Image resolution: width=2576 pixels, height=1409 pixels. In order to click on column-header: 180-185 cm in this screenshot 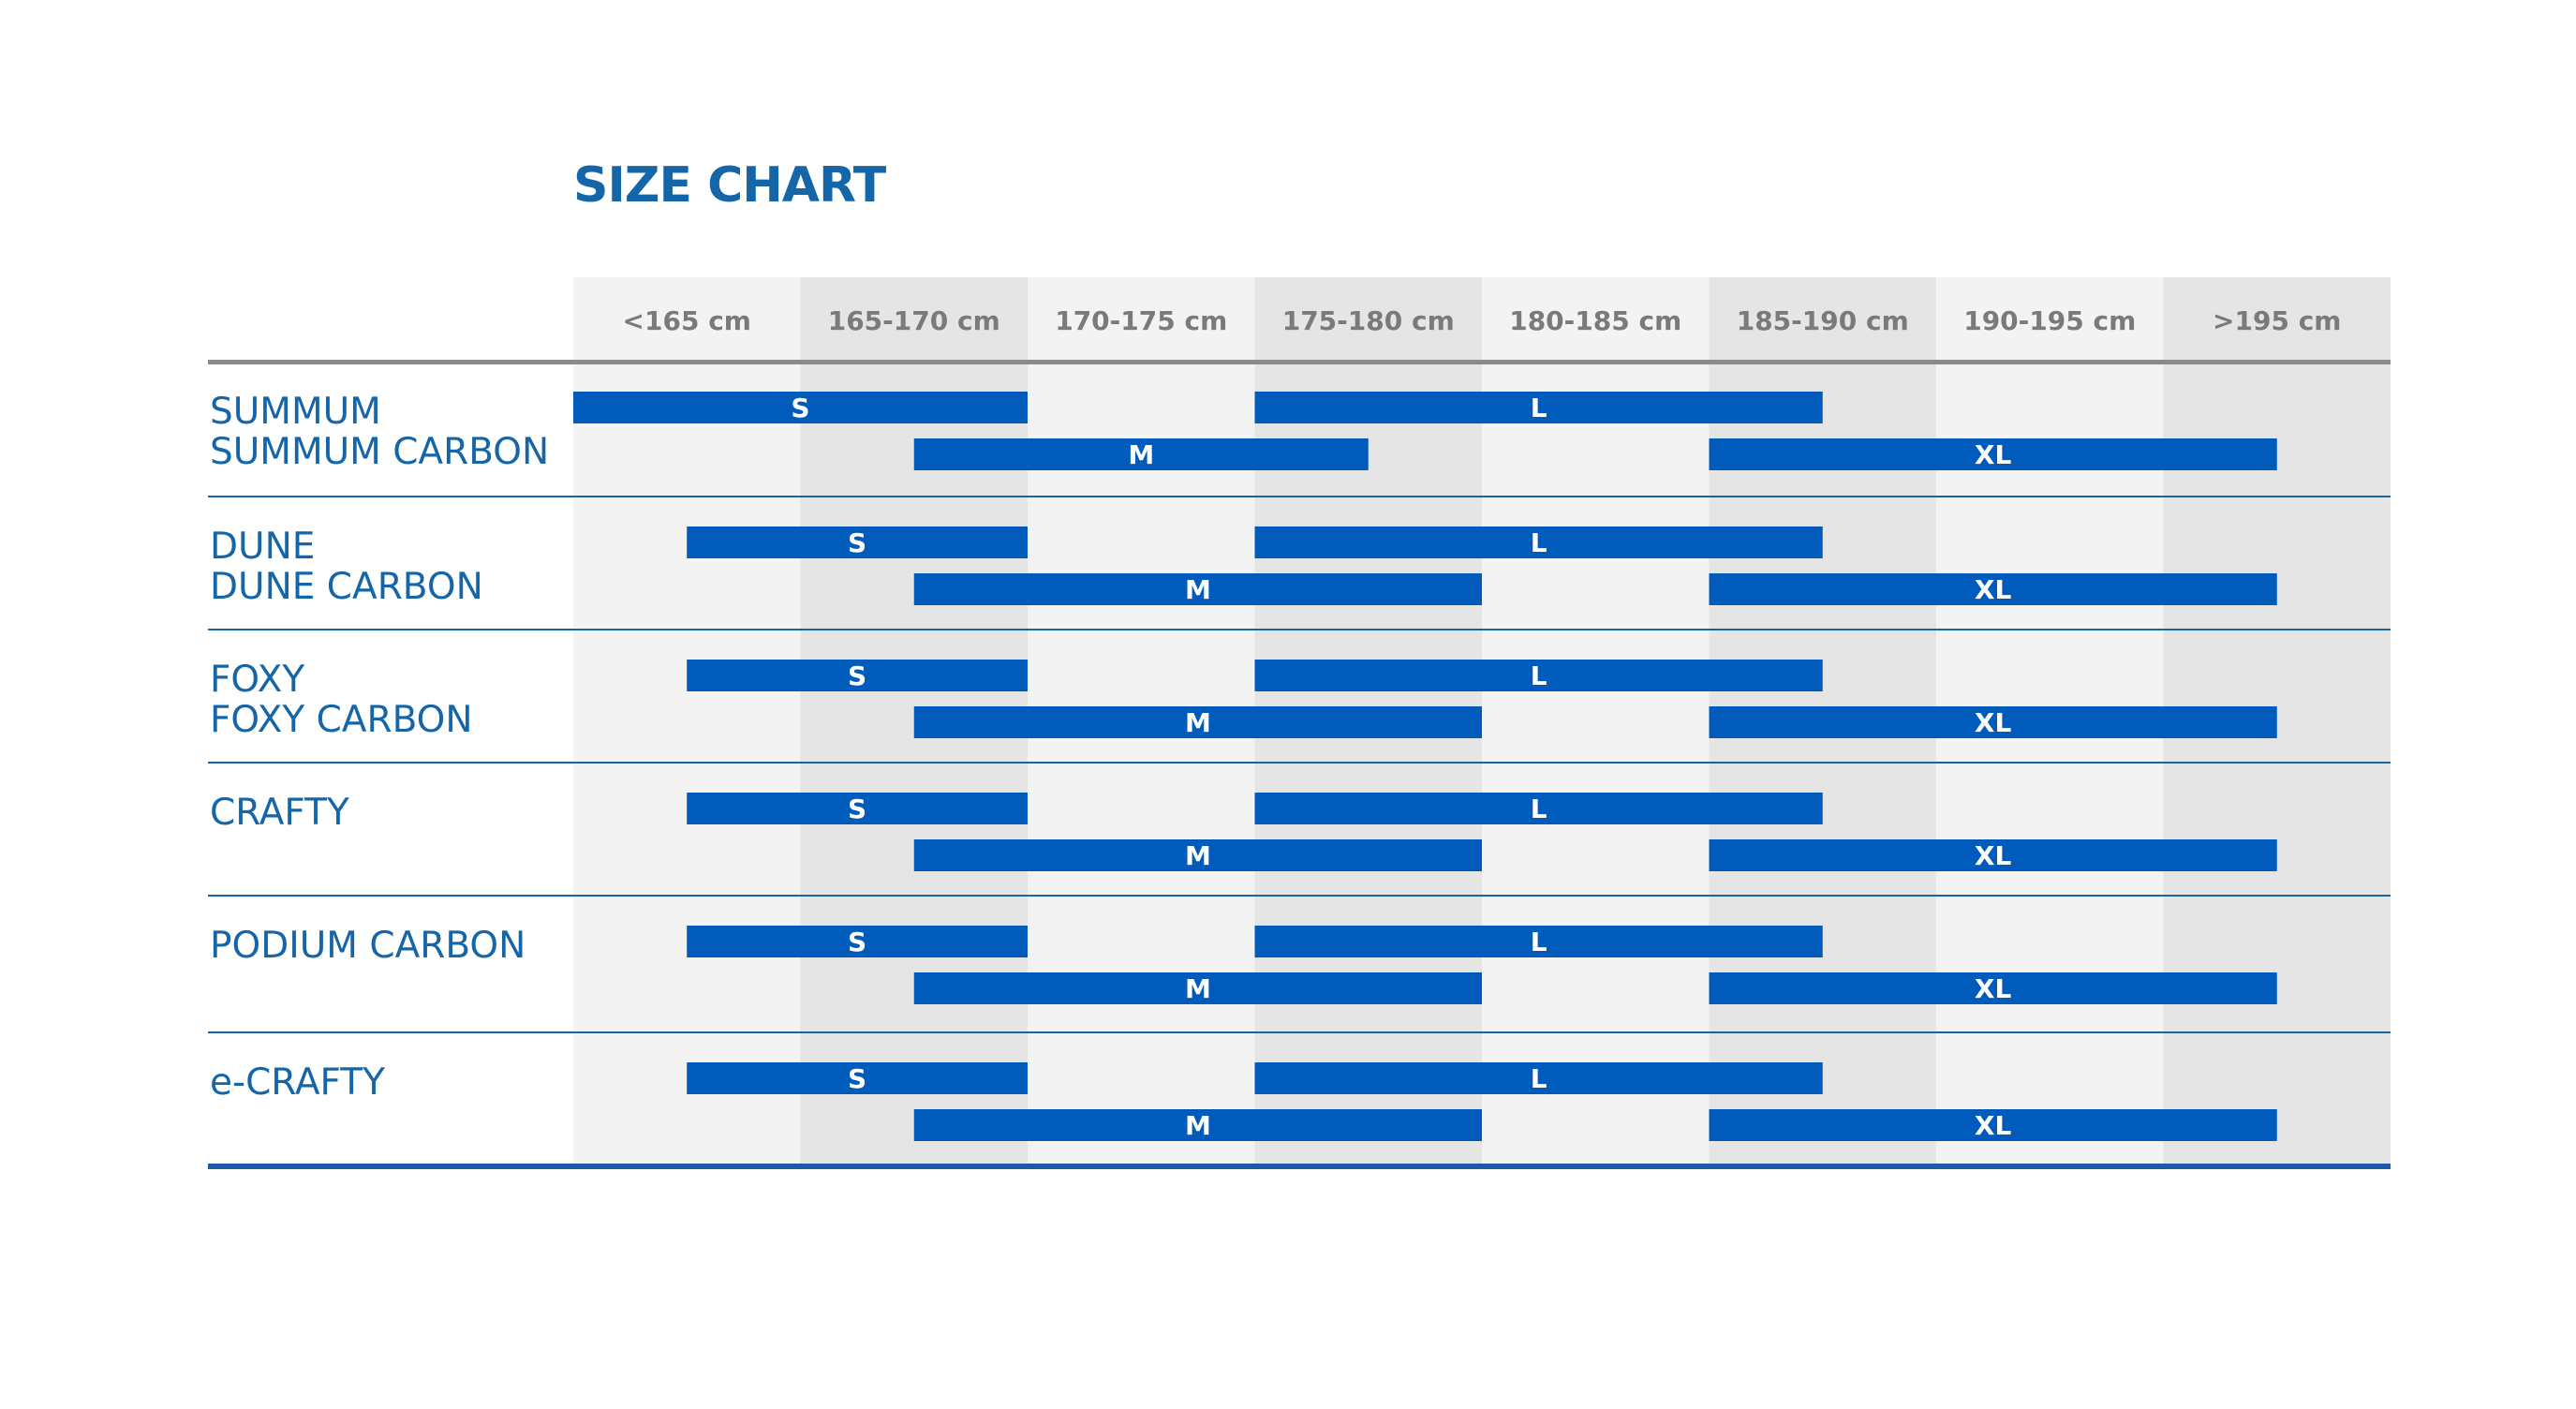, I will do `click(1595, 320)`.